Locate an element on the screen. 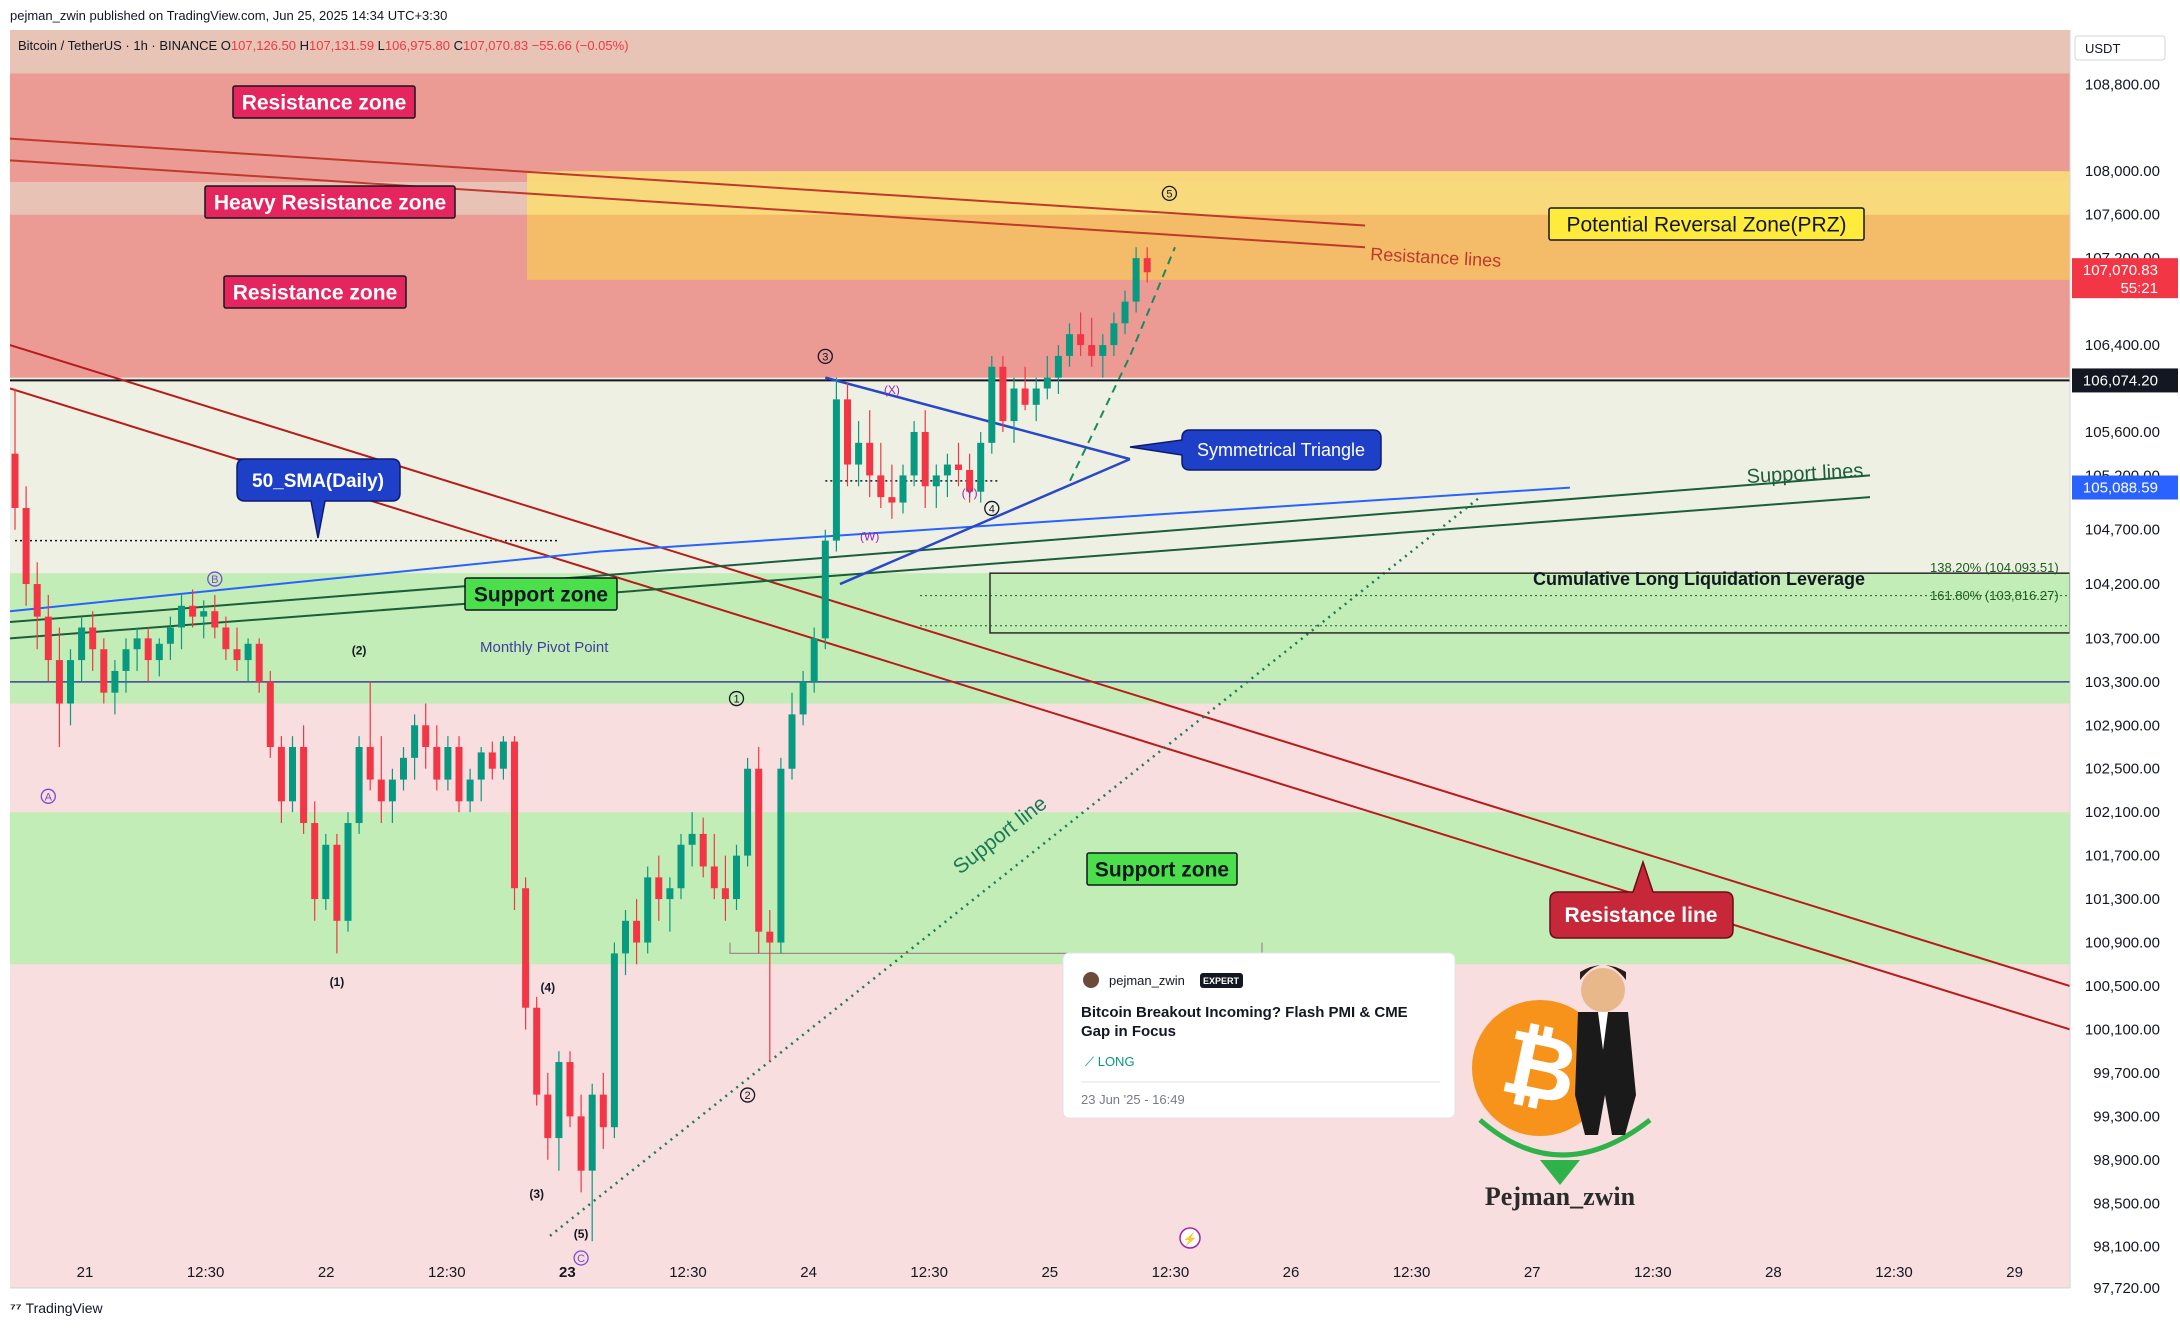  tradingview-footer: ⁷⁷ TradingView is located at coordinates (56, 1308).